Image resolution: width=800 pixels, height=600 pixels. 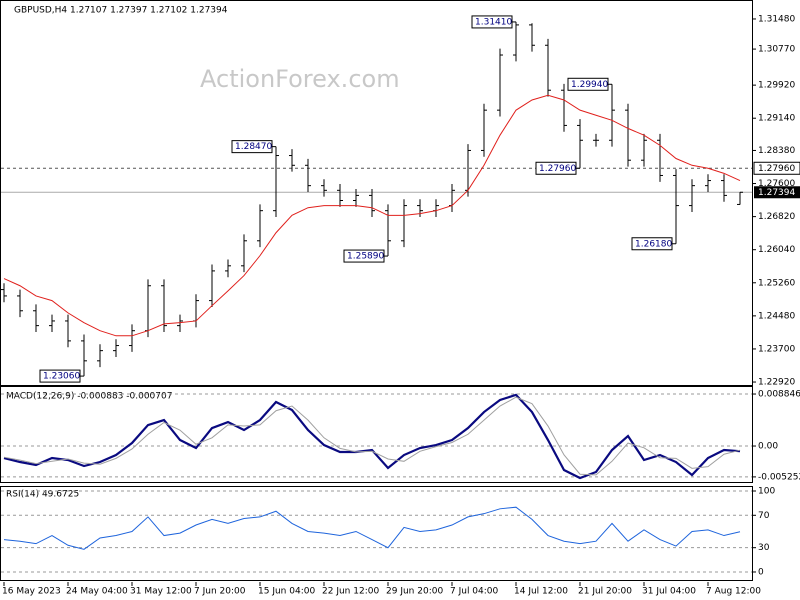 What do you see at coordinates (776, 50) in the screenshot?
I see `y-tick-label: 1.30770` at bounding box center [776, 50].